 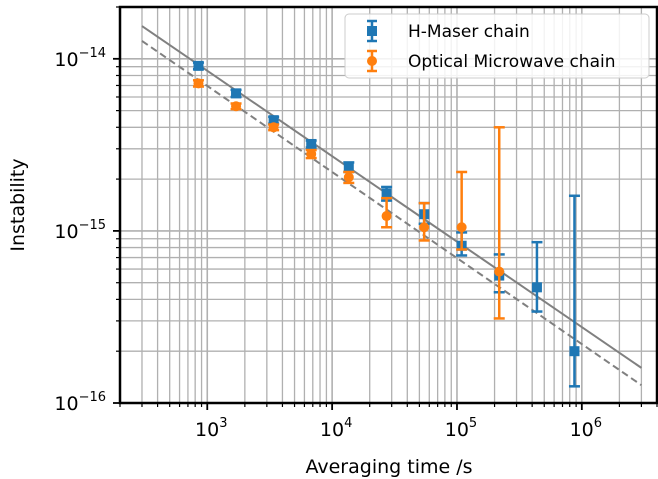 I want to click on x-tick-label: 10³, so click(x=211, y=428).